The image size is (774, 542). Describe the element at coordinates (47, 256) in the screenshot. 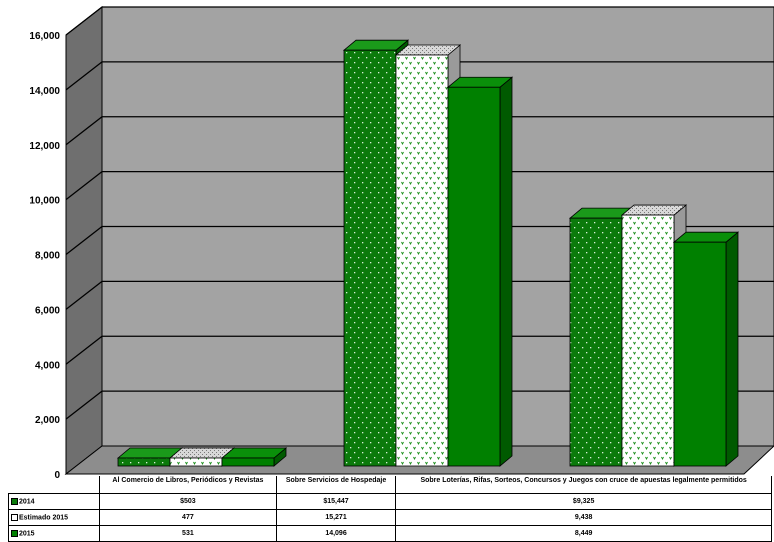

I see `y-tick-label: 8,000` at that location.